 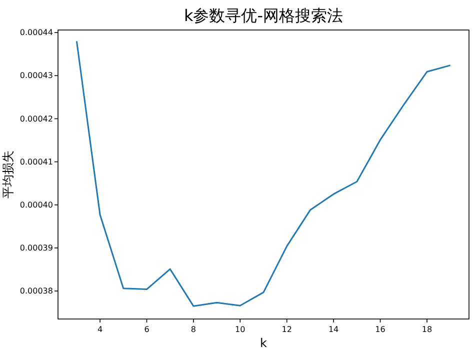 I want to click on x-tick-label: 14, so click(x=333, y=329).